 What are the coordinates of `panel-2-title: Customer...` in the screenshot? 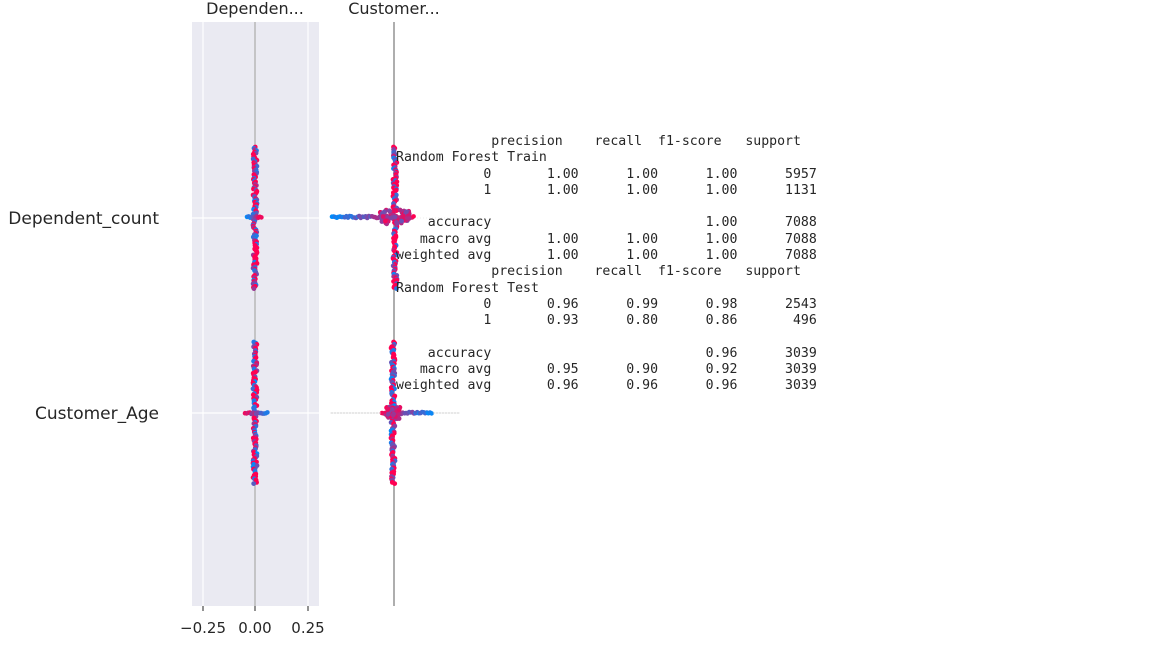 It's located at (394, 9).